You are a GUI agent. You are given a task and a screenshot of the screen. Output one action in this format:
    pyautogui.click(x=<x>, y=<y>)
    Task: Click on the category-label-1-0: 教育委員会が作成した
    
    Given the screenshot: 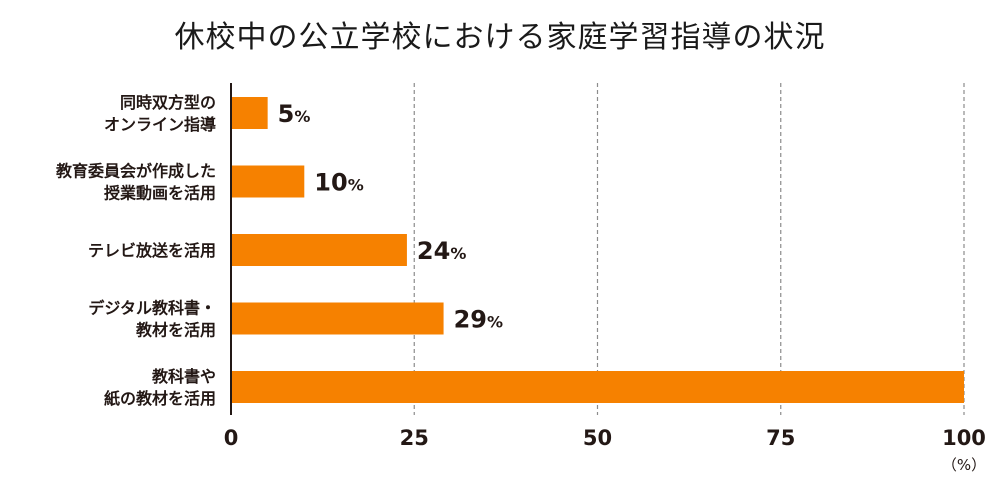 What is the action you would take?
    pyautogui.click(x=136, y=171)
    